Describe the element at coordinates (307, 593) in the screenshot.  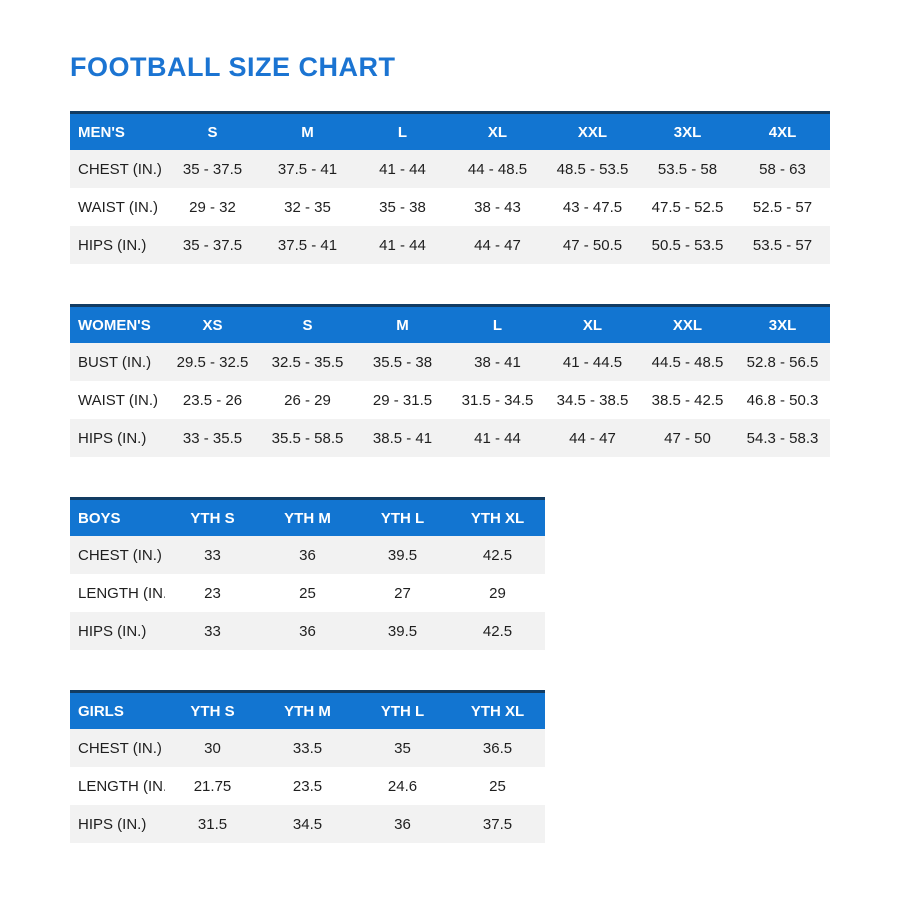
I see `table-row: LENGTH (IN.) 23 25 27 29` at that location.